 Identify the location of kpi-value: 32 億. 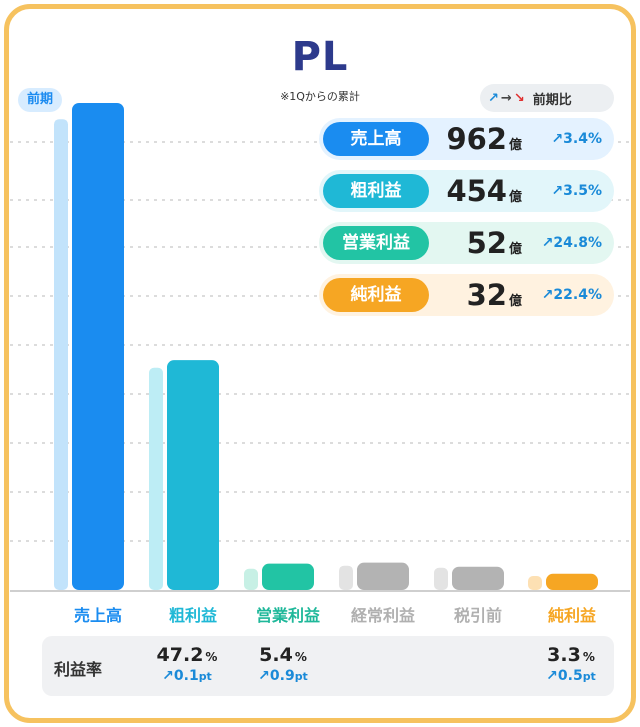
(494, 295).